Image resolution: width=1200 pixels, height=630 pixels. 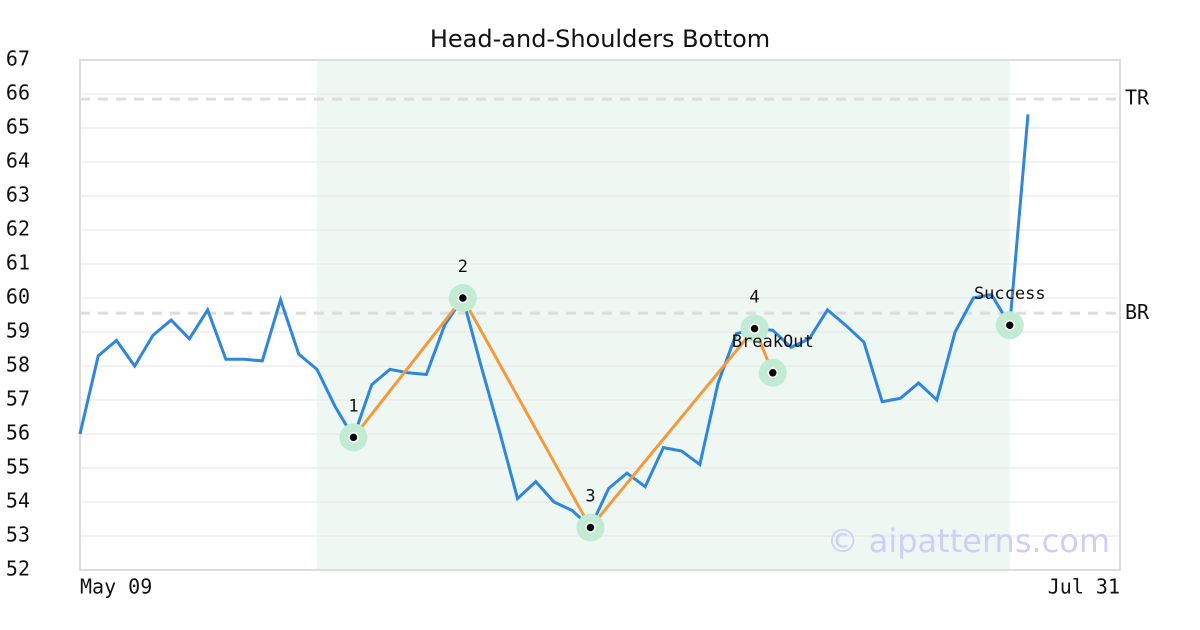 I want to click on pattern-label: Success, so click(x=1010, y=294).